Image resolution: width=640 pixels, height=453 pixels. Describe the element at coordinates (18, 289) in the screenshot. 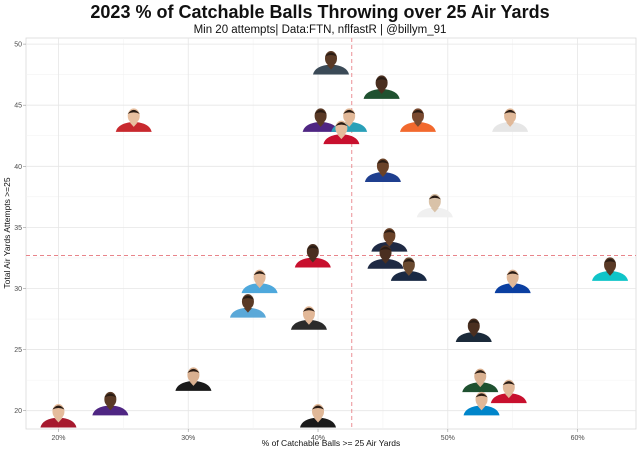

I see `y-tick-label: 30` at that location.